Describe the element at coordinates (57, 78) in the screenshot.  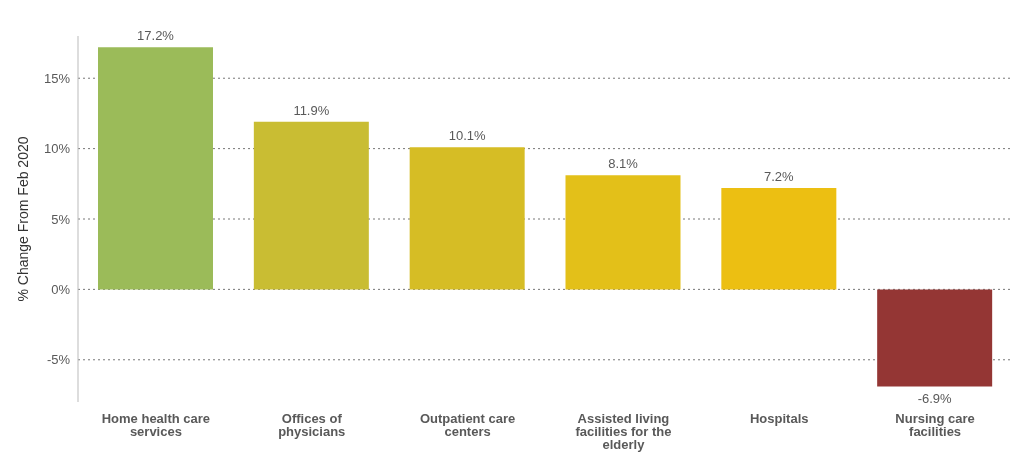
I see `y-tick-label: 15%` at that location.